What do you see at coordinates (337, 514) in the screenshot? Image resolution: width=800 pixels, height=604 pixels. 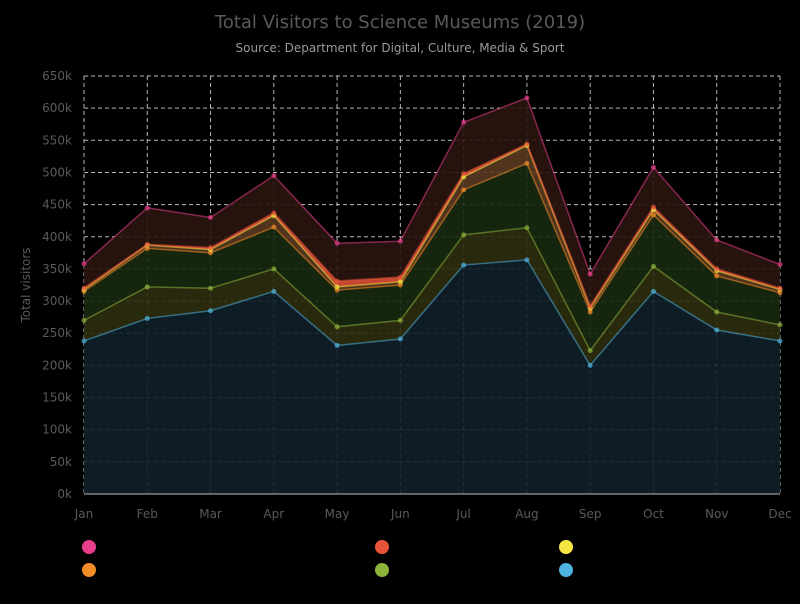 I see `x-tick-label: May` at bounding box center [337, 514].